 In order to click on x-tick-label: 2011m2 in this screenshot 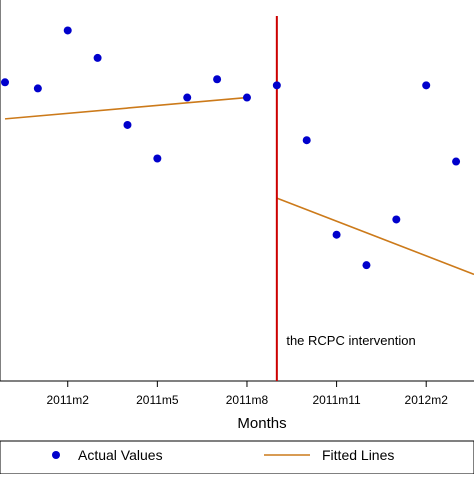, I will do `click(67, 400)`.